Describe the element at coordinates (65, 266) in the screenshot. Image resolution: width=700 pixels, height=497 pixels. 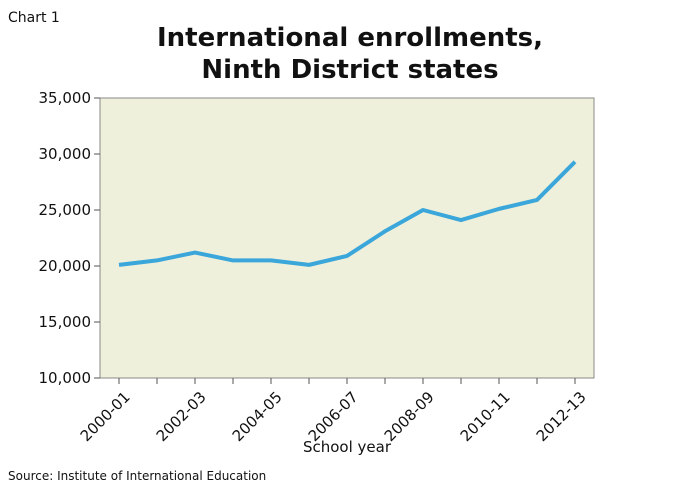
I see `y-tick-label: 20,000` at that location.